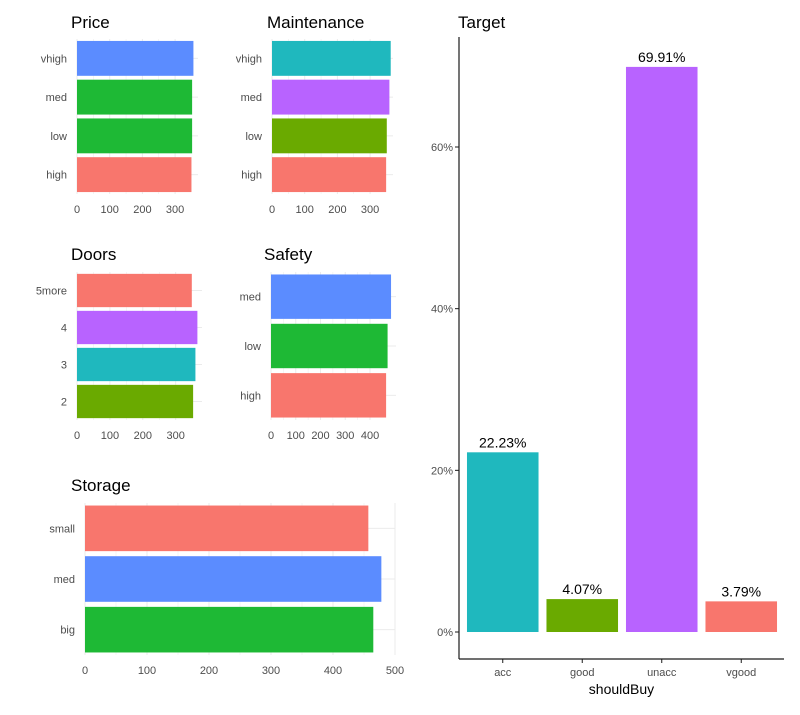 This screenshot has width=800, height=715. What do you see at coordinates (503, 673) in the screenshot?
I see `xtick-label: acc` at bounding box center [503, 673].